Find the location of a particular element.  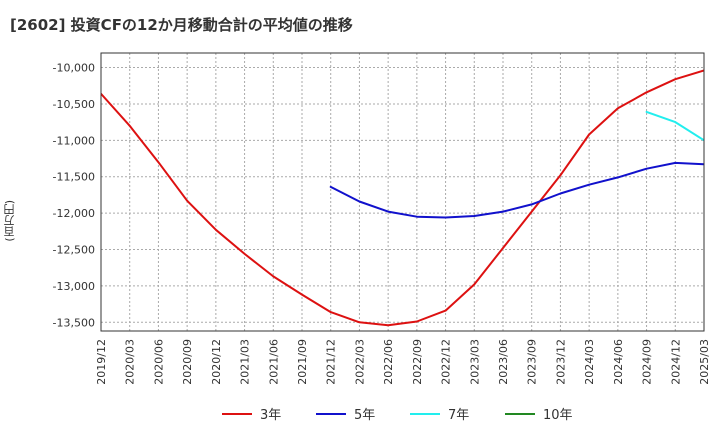

x-tick-label: 2022/12 is located at coordinates (446, 362).